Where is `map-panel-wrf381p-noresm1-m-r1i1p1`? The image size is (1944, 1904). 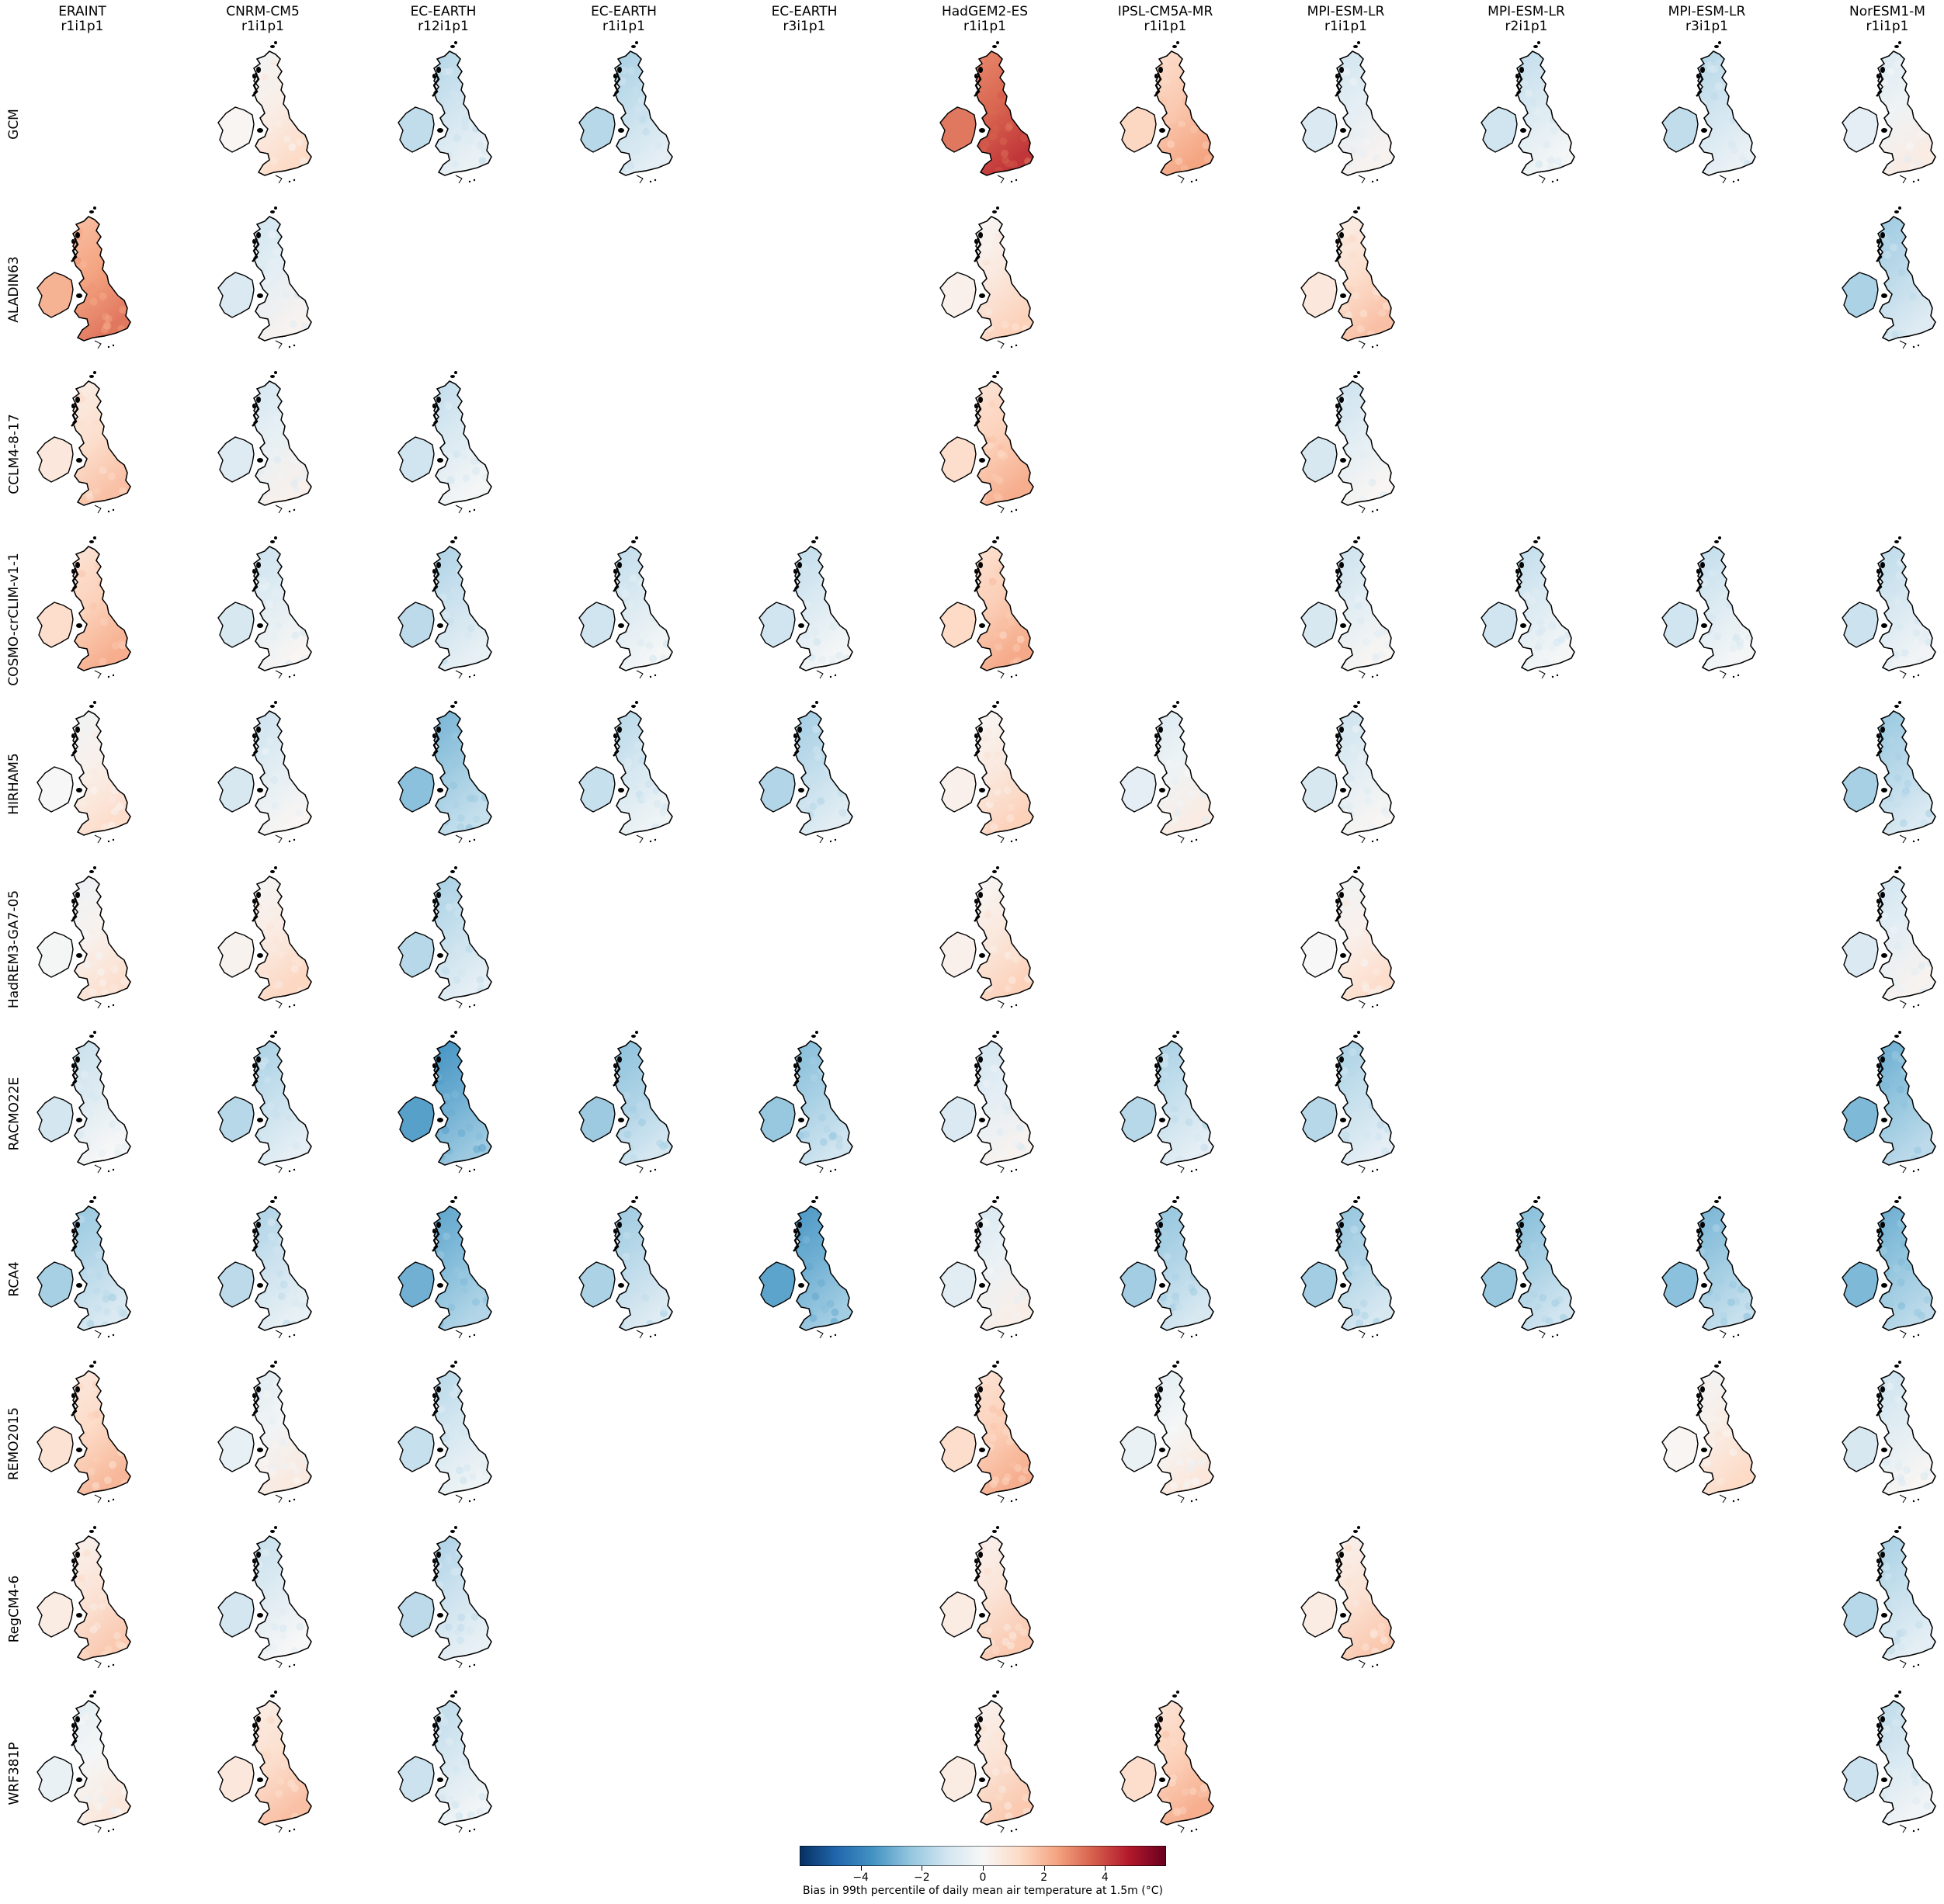
map-panel-wrf381p-noresm1-m-r1i1p1 is located at coordinates (1887, 1778).